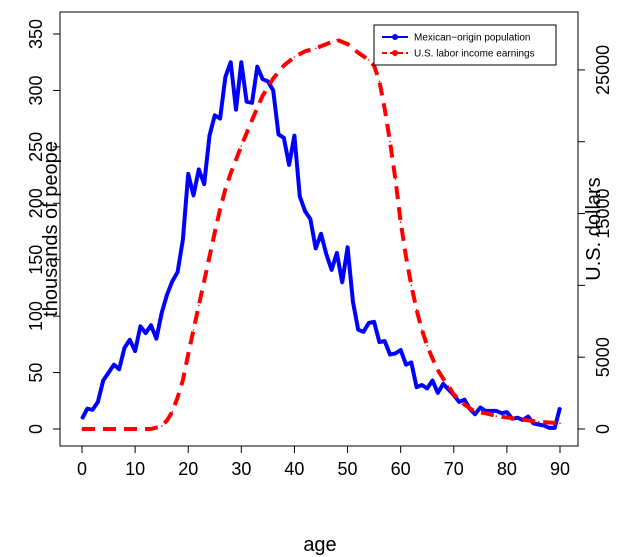  Describe the element at coordinates (603, 357) in the screenshot. I see `y2-tick-label: 5000` at that location.